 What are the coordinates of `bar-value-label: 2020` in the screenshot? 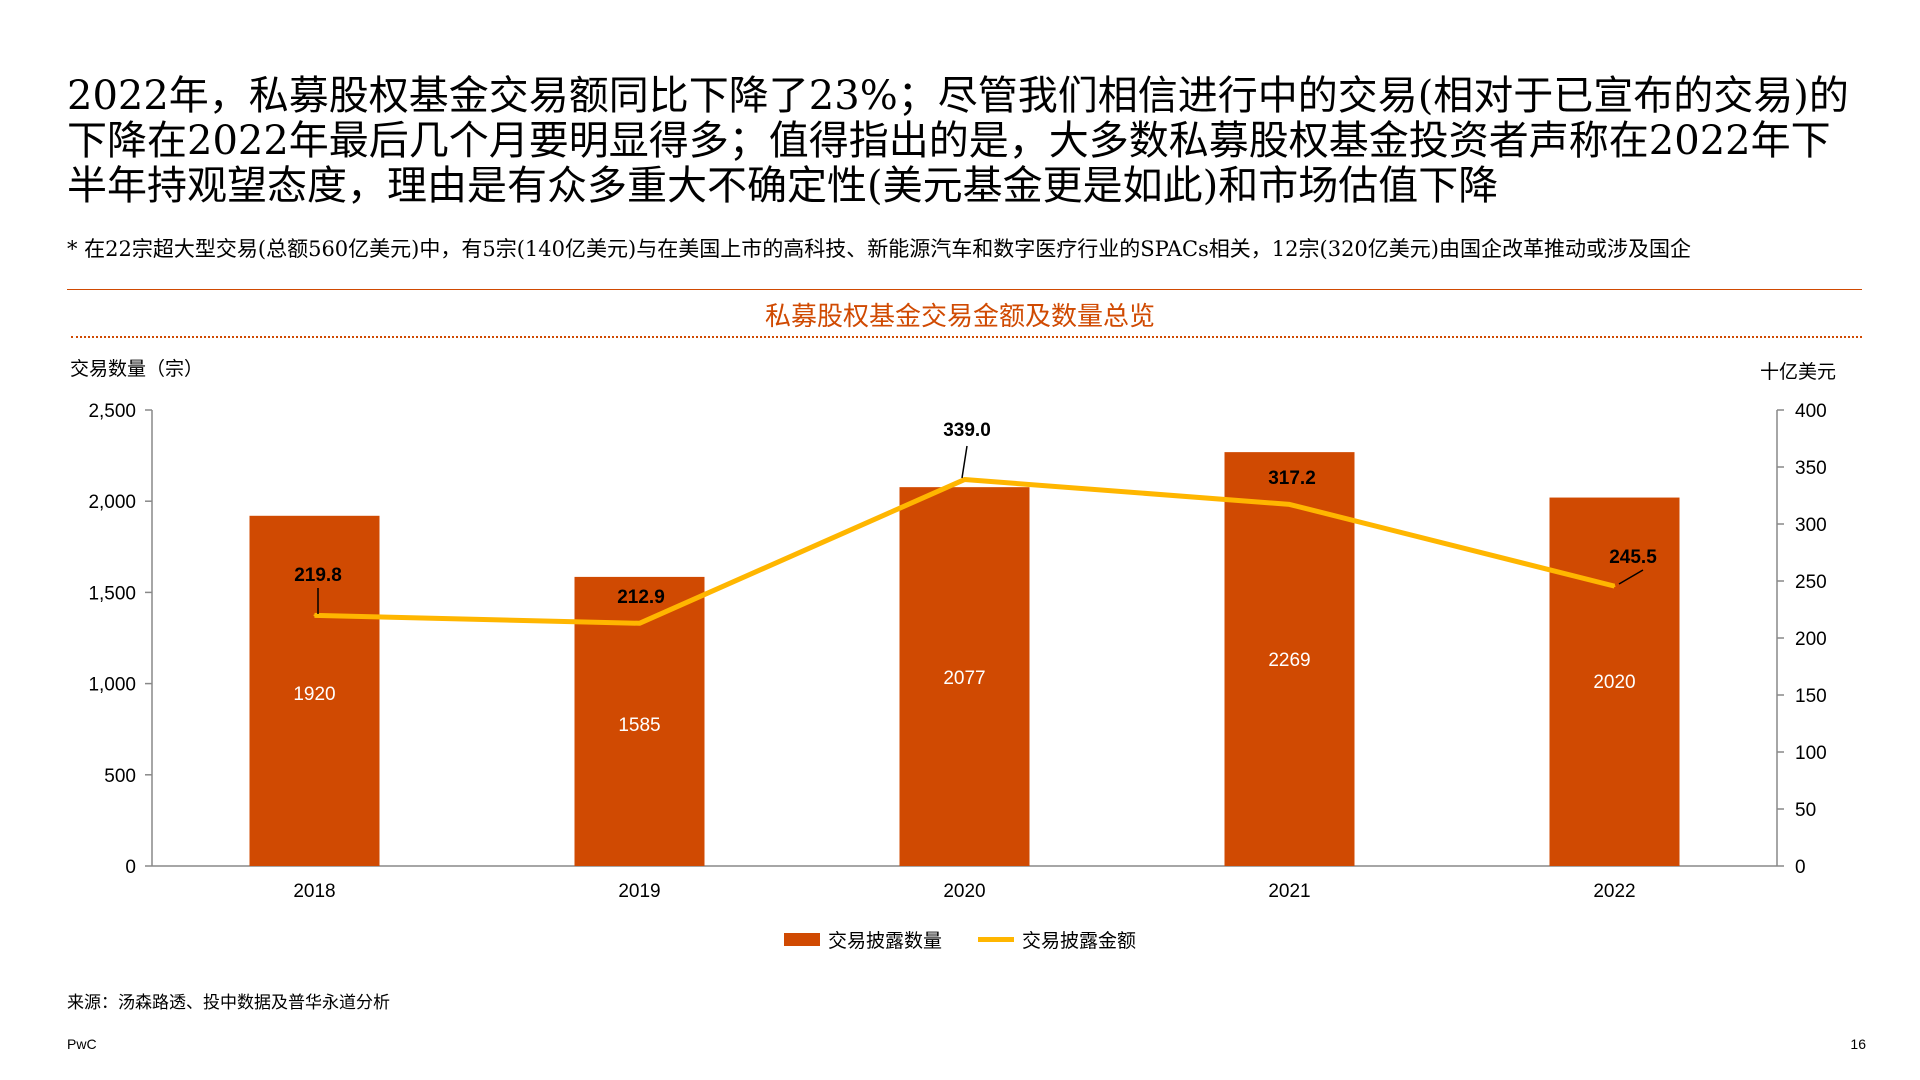 It's located at (1614, 682).